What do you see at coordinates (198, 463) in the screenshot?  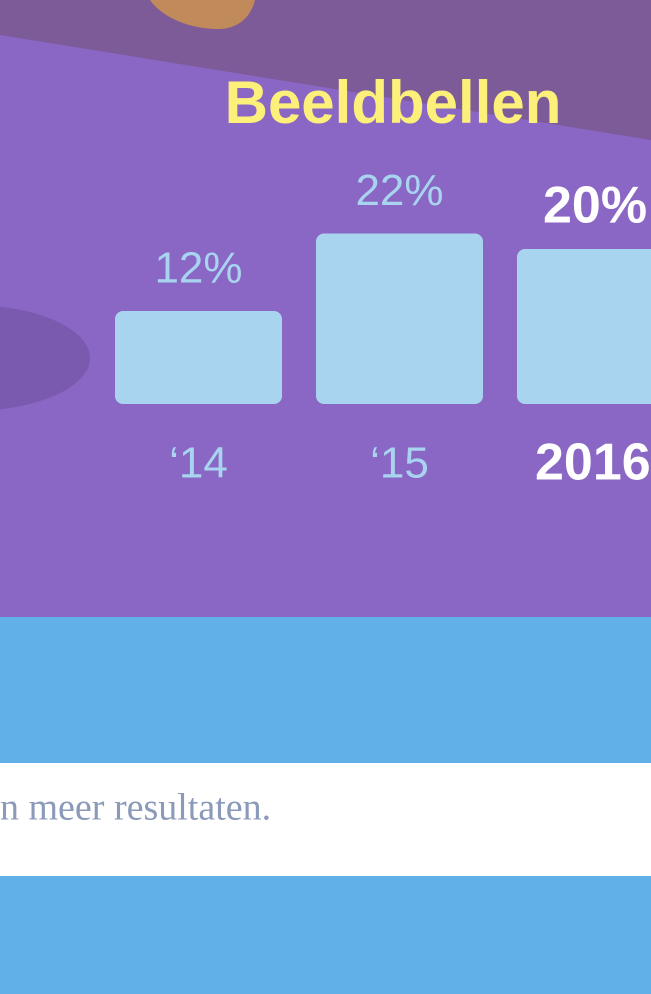 I see `x-tick-label: ‘14` at bounding box center [198, 463].